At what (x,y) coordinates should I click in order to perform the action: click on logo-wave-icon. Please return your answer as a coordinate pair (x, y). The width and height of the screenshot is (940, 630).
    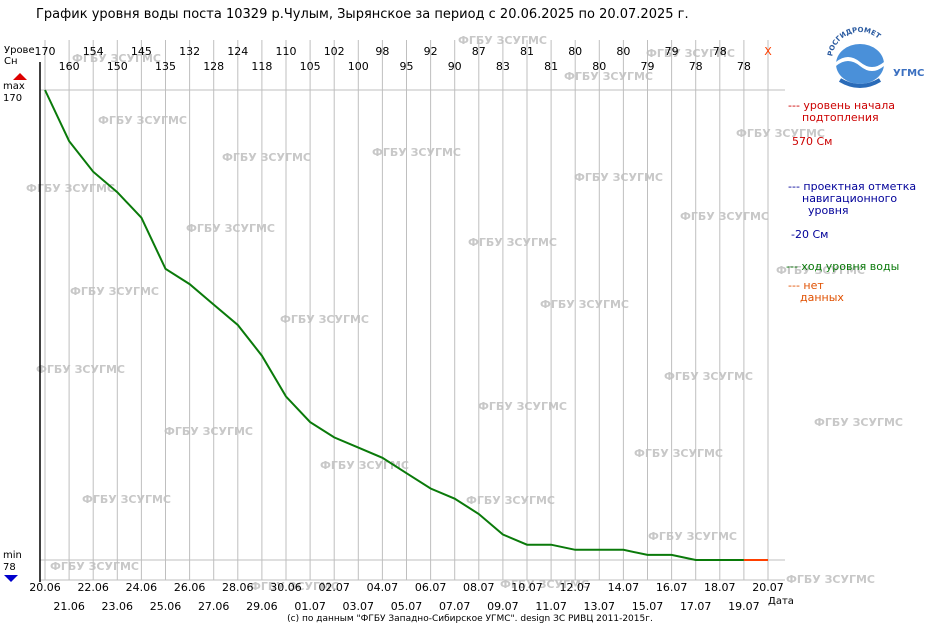
    Looking at the image, I should click on (860, 64).